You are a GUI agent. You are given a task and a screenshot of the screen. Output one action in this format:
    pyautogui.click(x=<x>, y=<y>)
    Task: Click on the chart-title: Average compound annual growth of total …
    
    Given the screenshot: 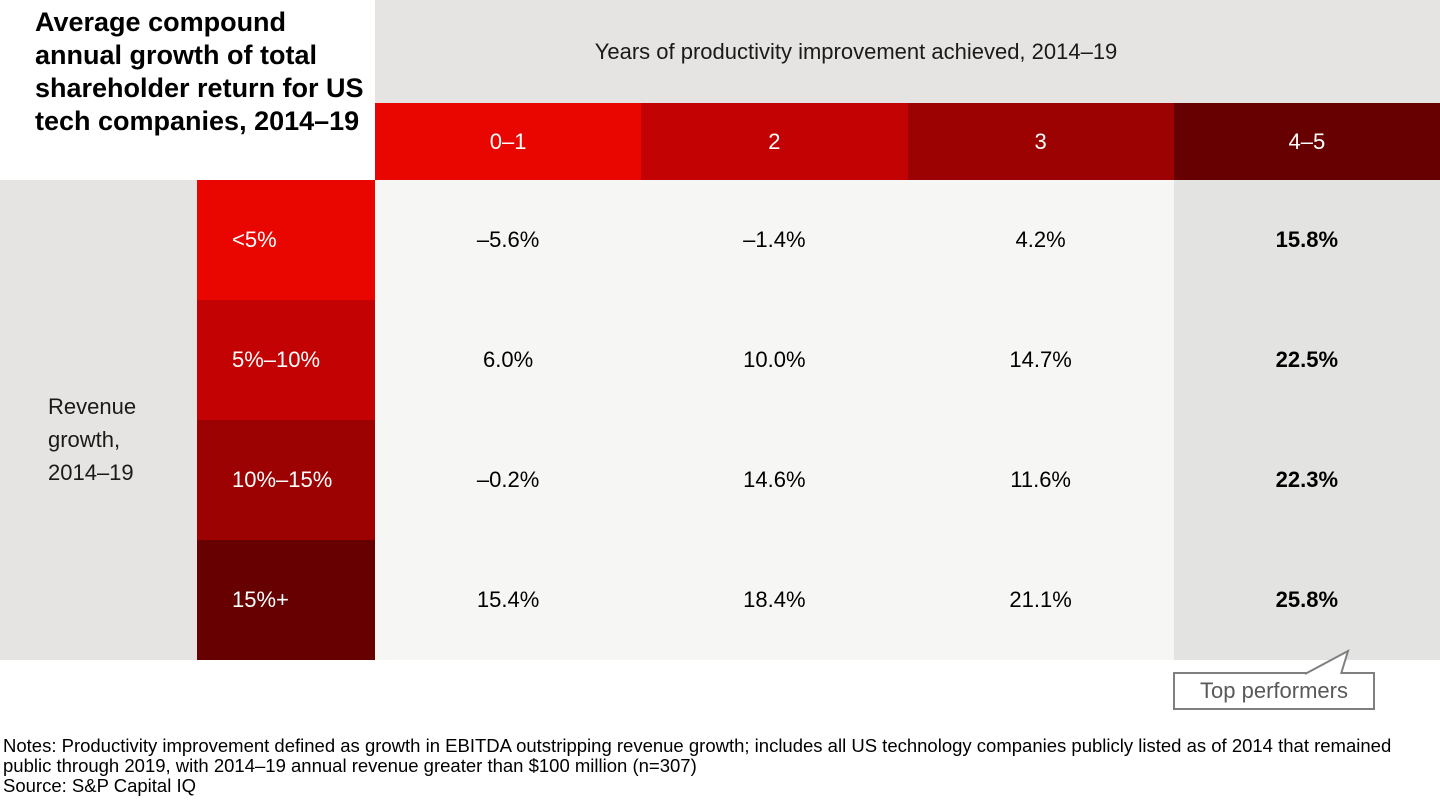 What is the action you would take?
    pyautogui.click(x=199, y=71)
    